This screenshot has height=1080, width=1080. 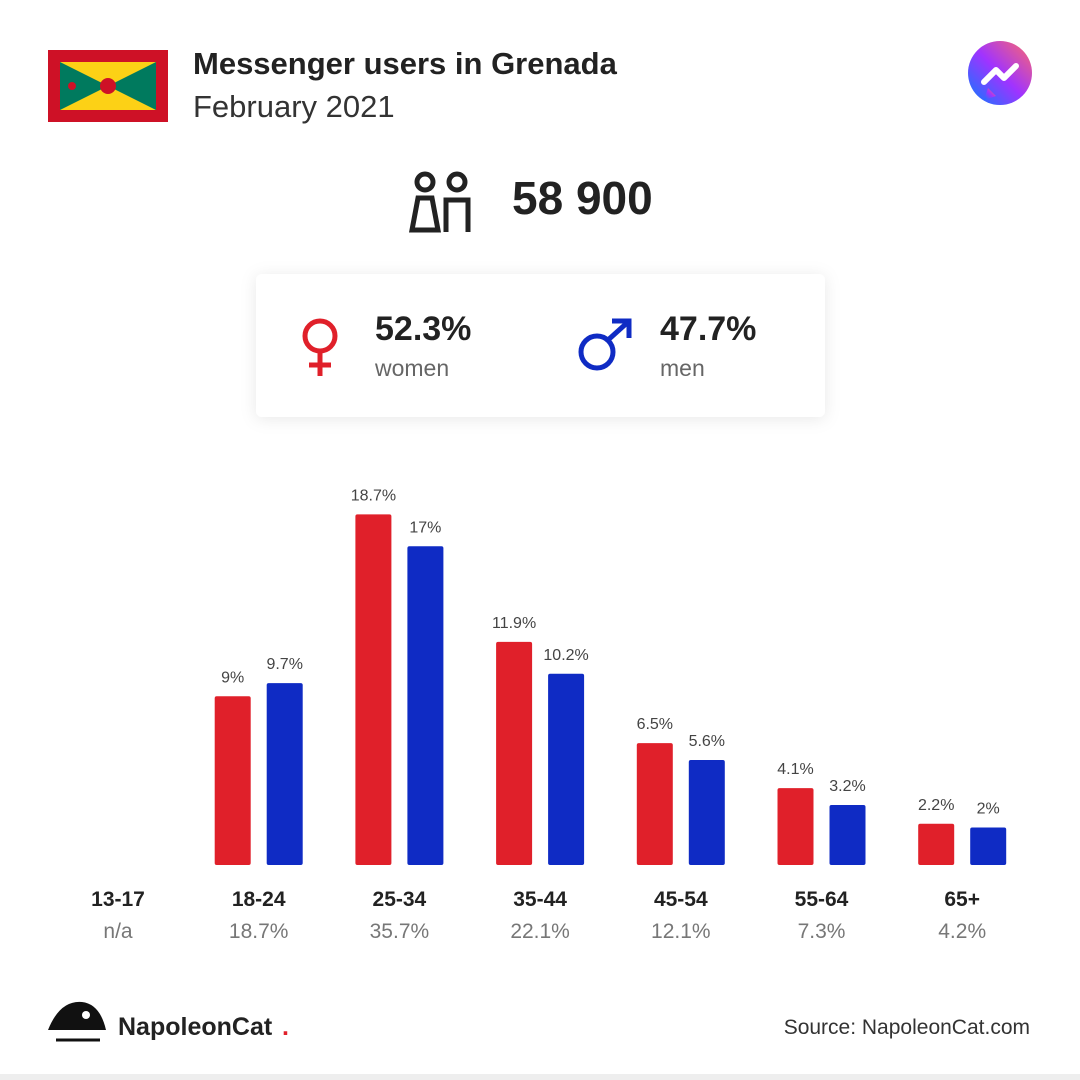 I want to click on value-label: 18.7%, so click(x=373, y=495).